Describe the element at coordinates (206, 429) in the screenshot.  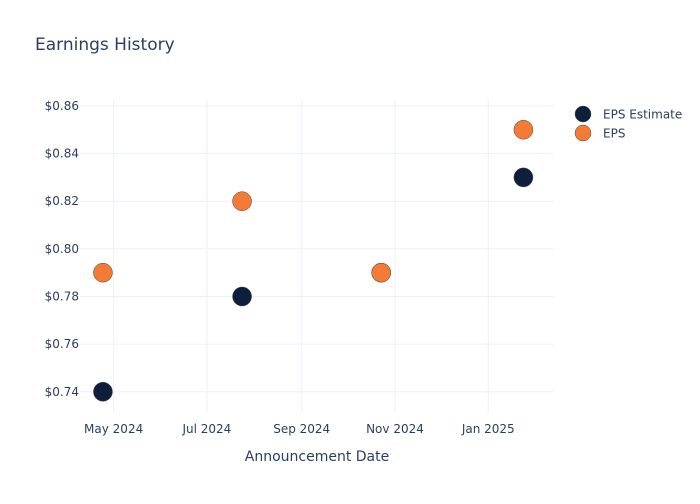
I see `x-tick-label: Jul 2024` at that location.